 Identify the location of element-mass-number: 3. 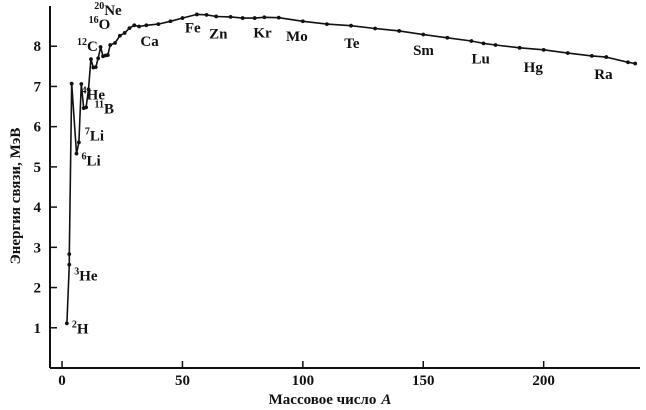
(76, 272).